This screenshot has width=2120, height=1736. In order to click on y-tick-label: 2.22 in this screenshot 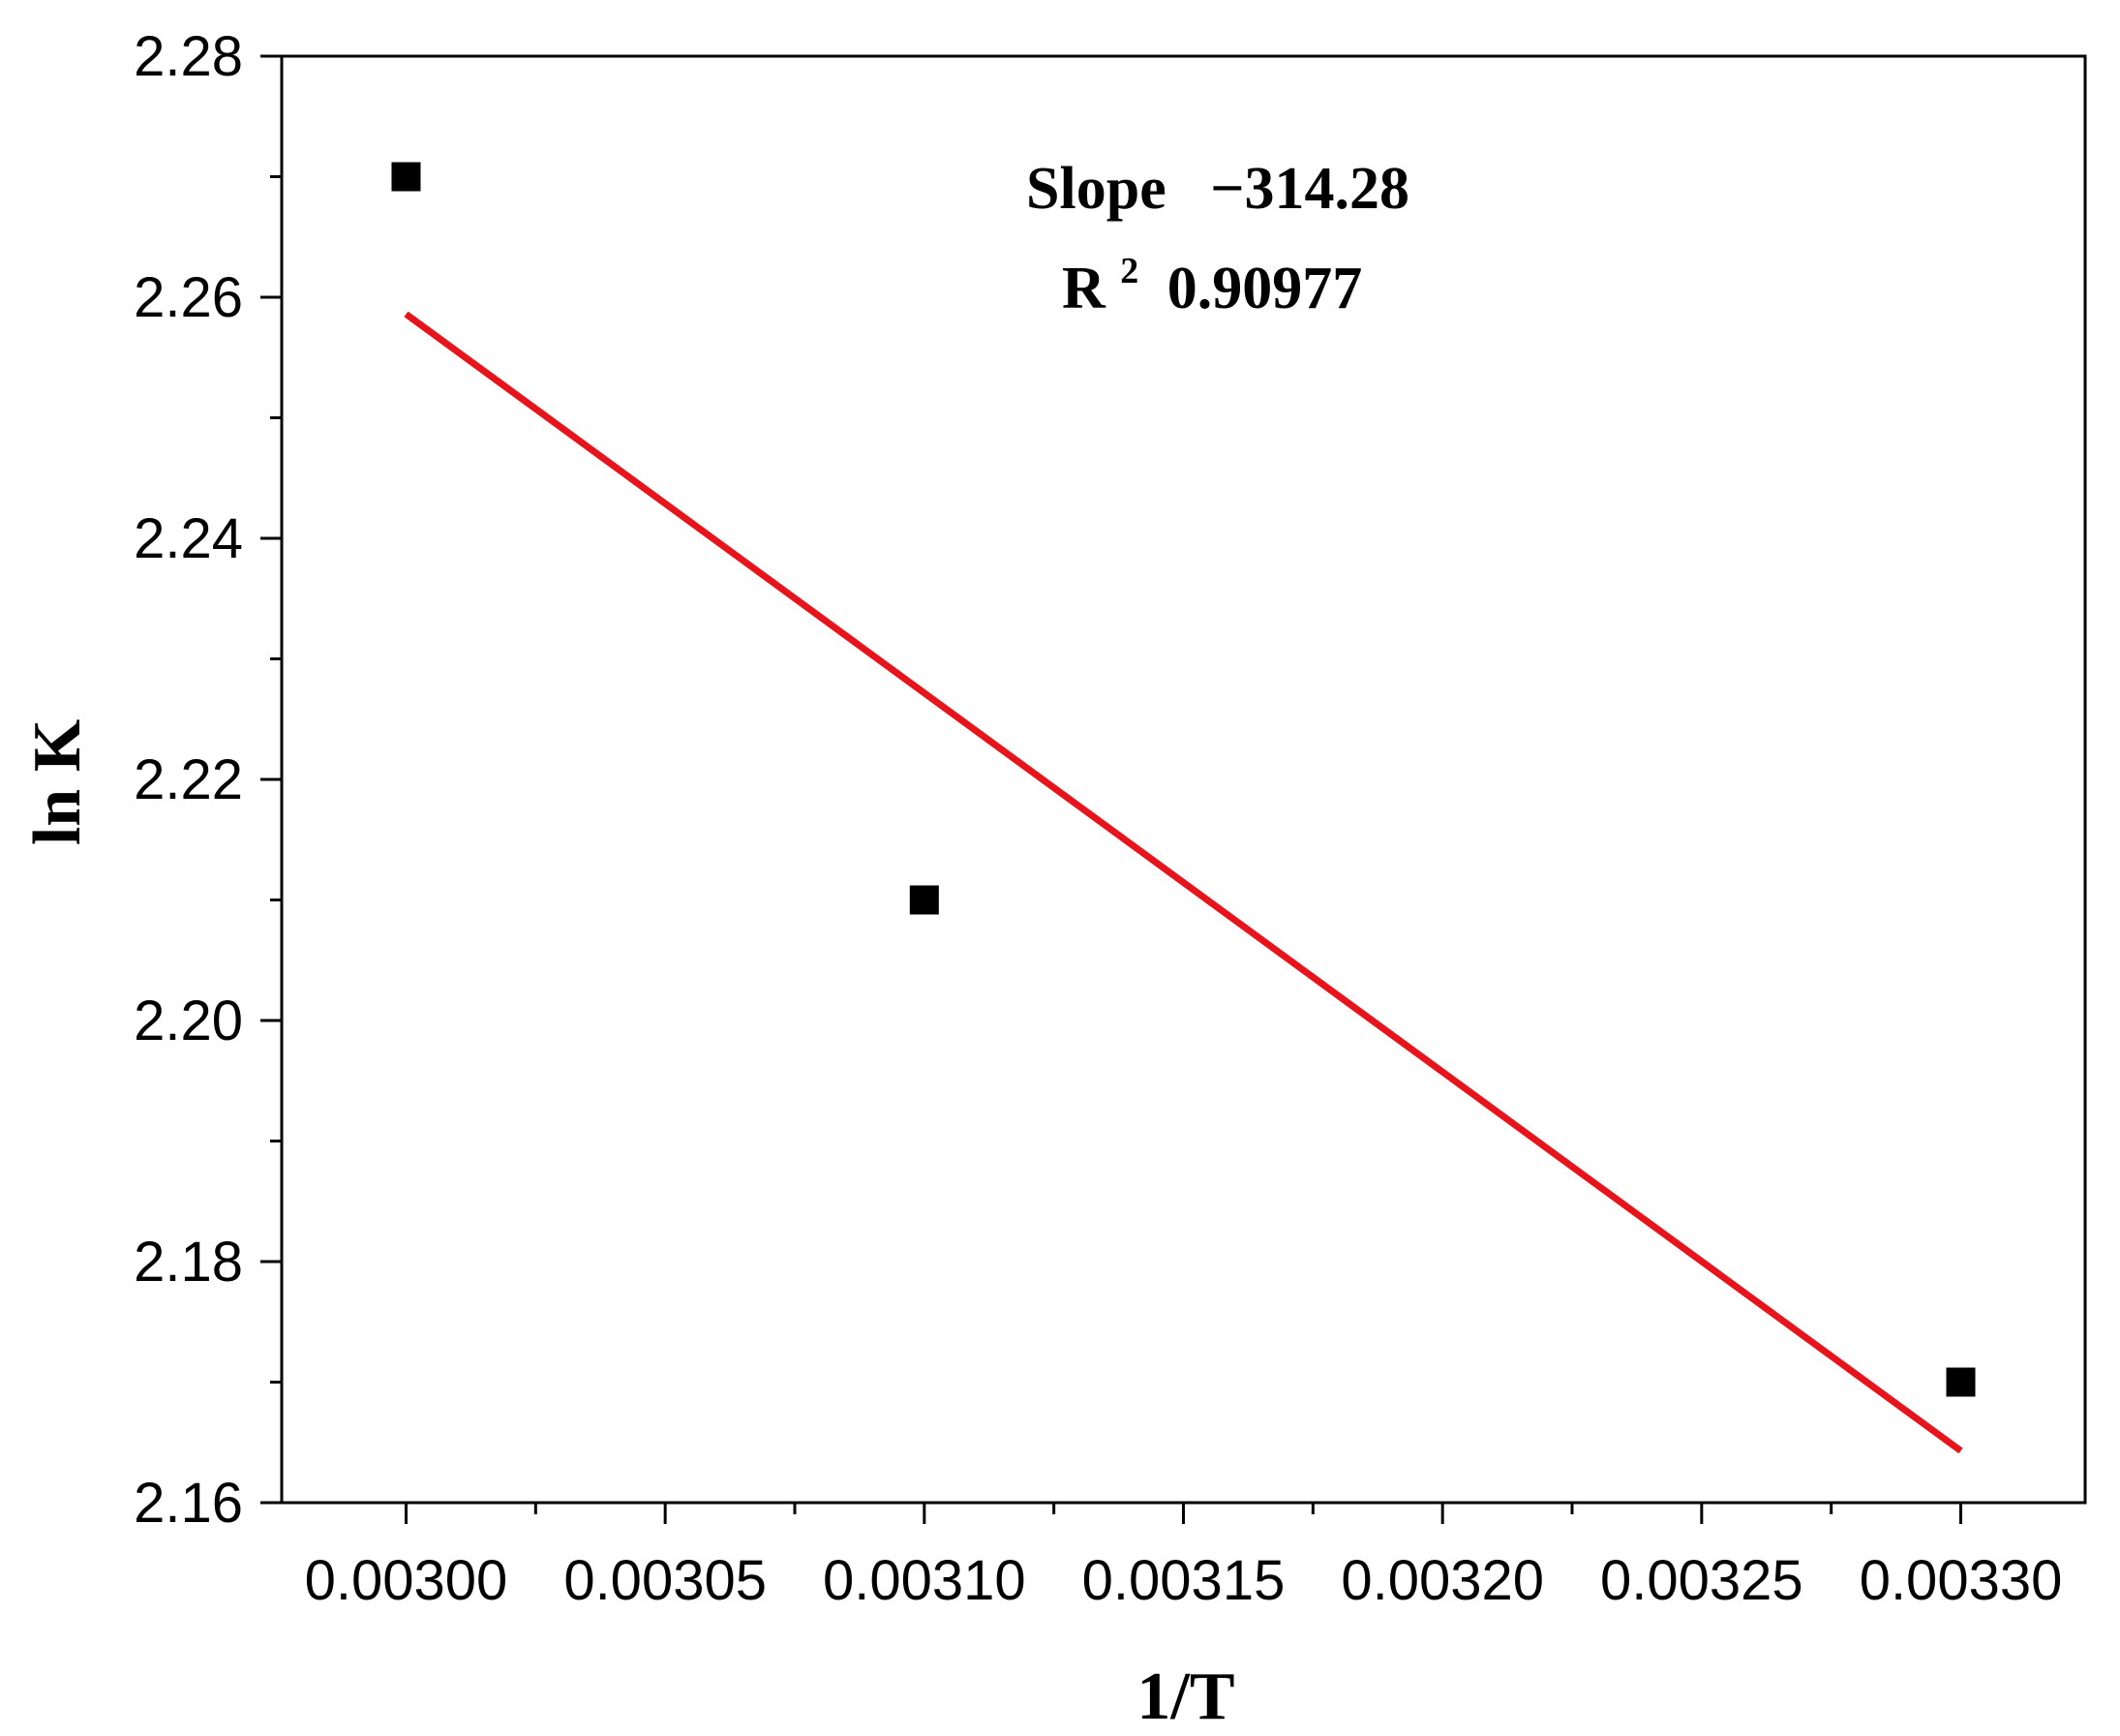, I will do `click(188, 779)`.